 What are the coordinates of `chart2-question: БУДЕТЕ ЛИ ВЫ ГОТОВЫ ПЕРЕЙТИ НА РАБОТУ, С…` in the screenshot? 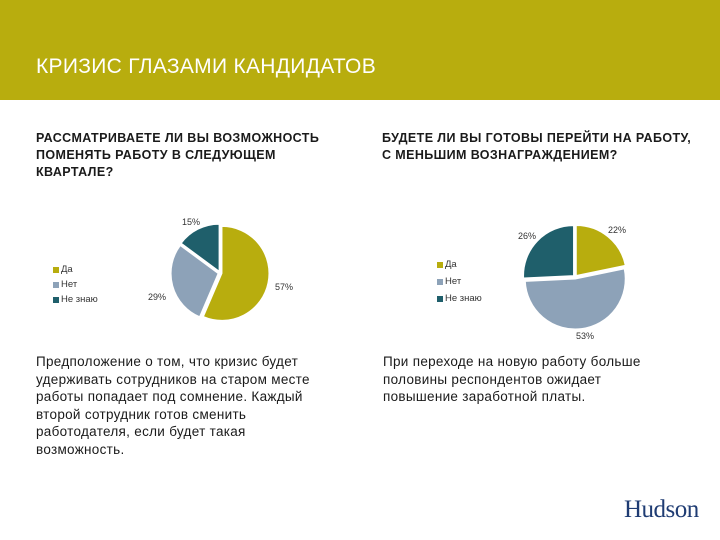 It's located at (537, 146).